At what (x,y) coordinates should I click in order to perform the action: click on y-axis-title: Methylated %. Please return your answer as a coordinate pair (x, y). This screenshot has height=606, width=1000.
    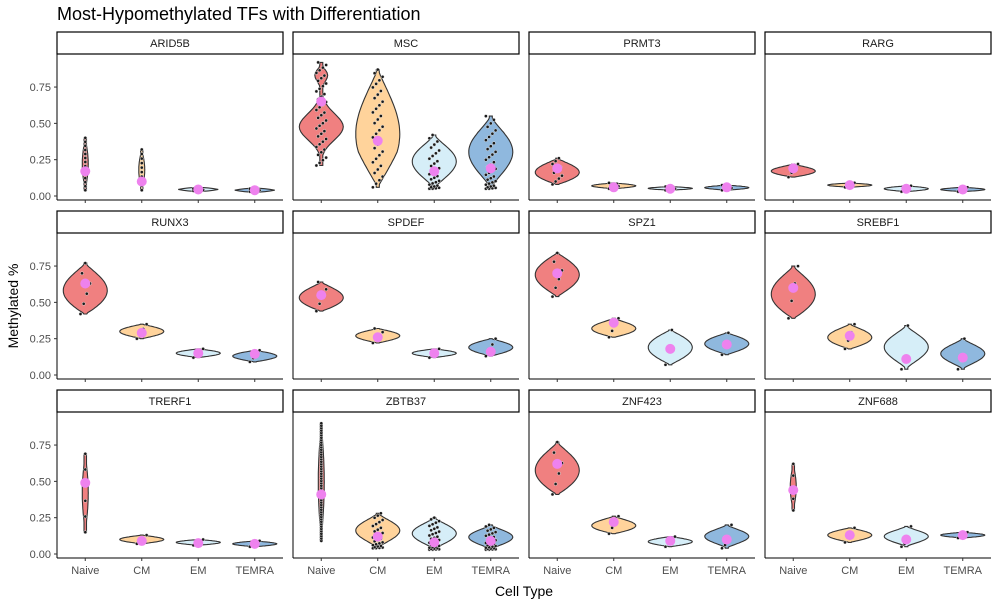
    Looking at the image, I should click on (13, 306).